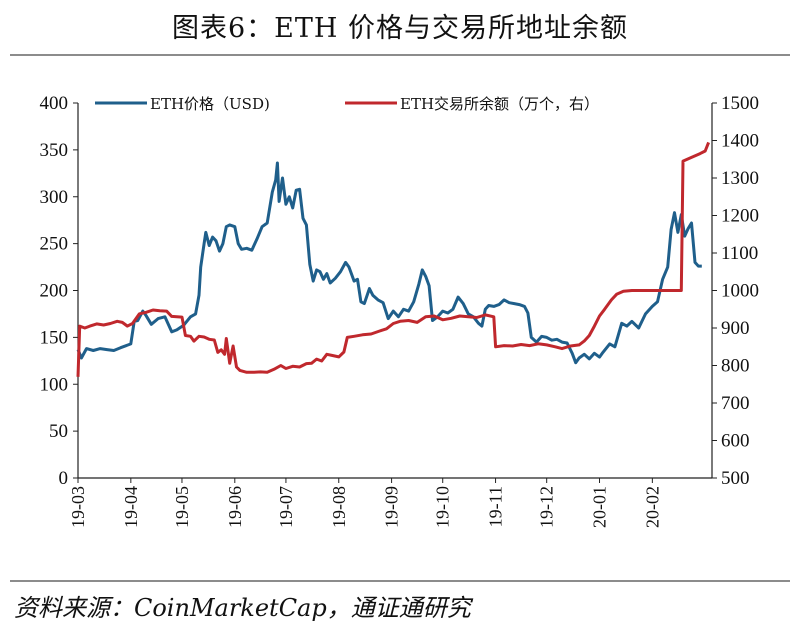 The width and height of the screenshot is (800, 635). Describe the element at coordinates (58, 431) in the screenshot. I see `y-left-tick-label: 50` at that location.